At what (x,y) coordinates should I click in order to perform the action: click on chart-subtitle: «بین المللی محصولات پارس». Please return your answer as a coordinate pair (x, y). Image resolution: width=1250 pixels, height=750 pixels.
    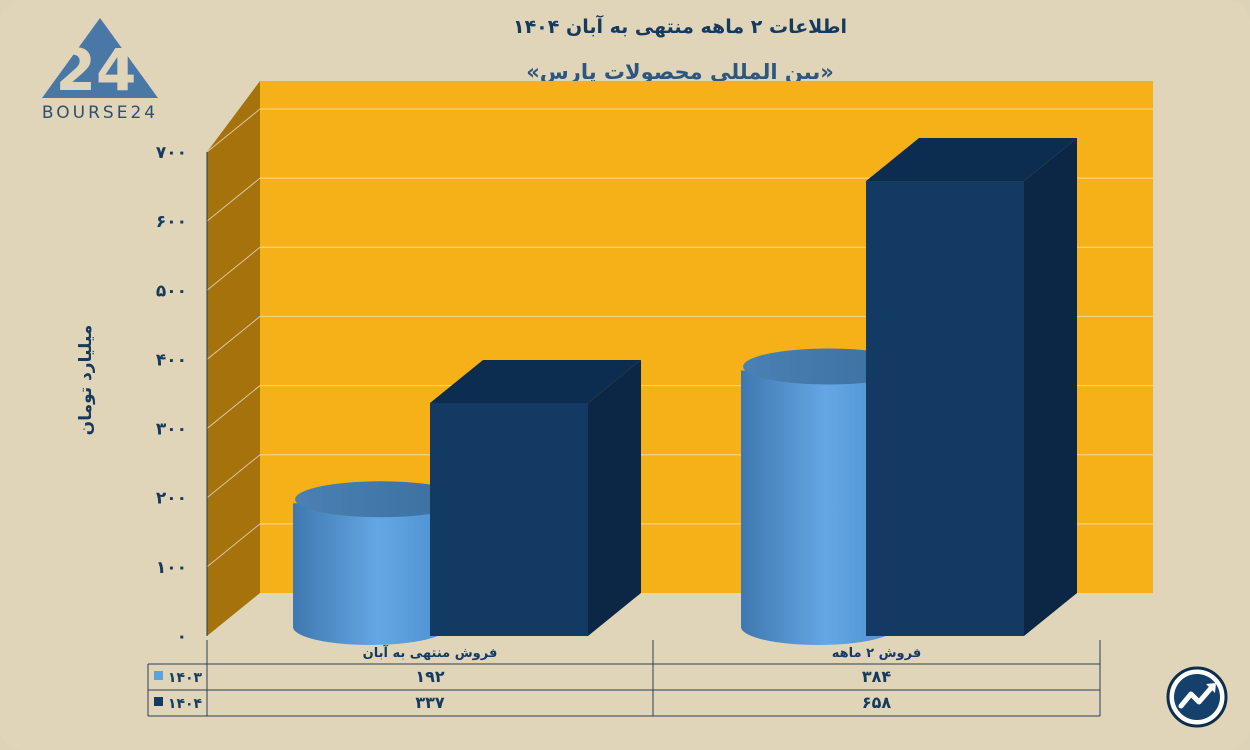
    Looking at the image, I should click on (680, 72).